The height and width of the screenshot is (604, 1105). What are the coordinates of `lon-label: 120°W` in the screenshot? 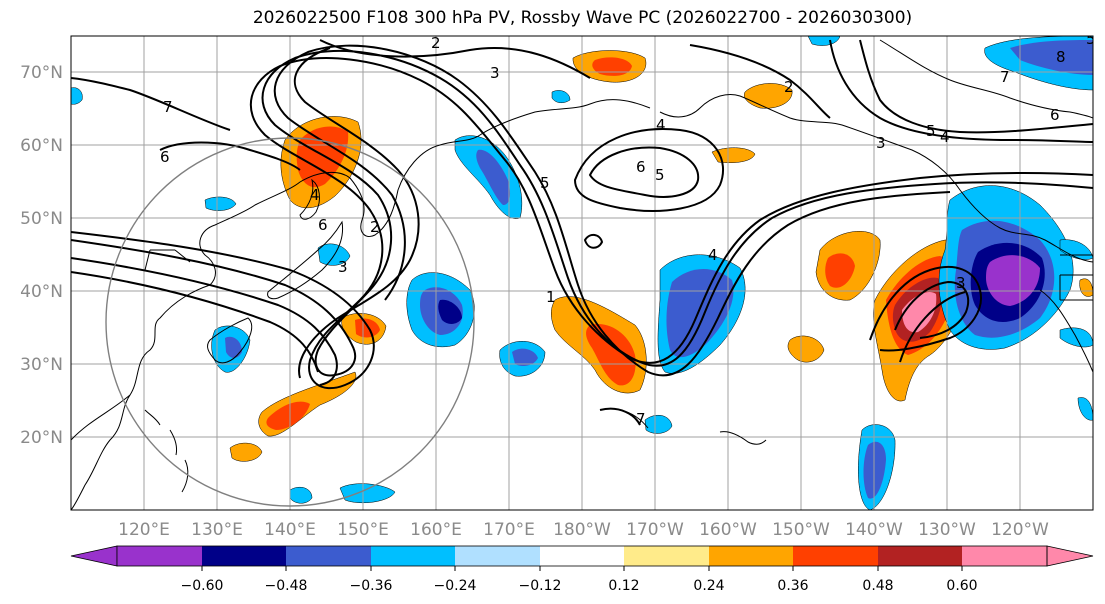 It's located at (1020, 530).